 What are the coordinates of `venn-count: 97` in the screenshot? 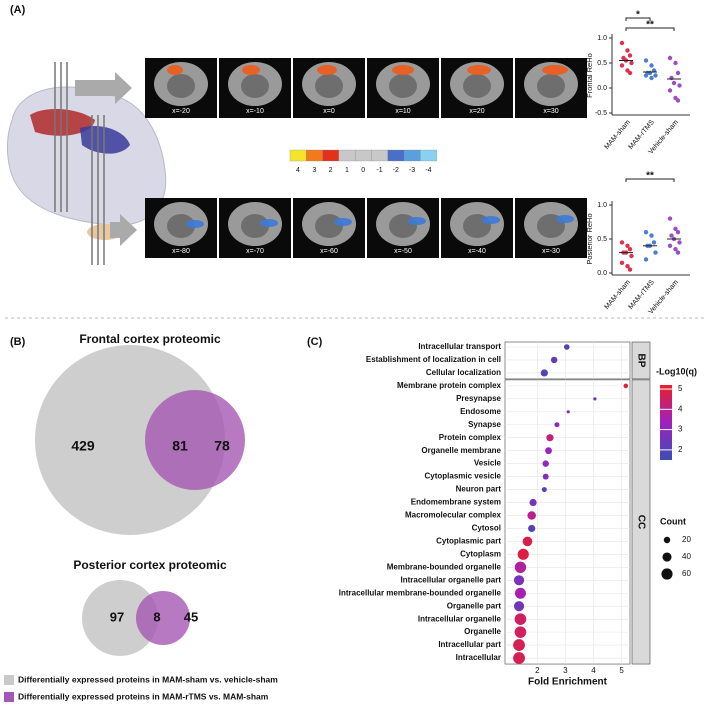 It's located at (117, 616).